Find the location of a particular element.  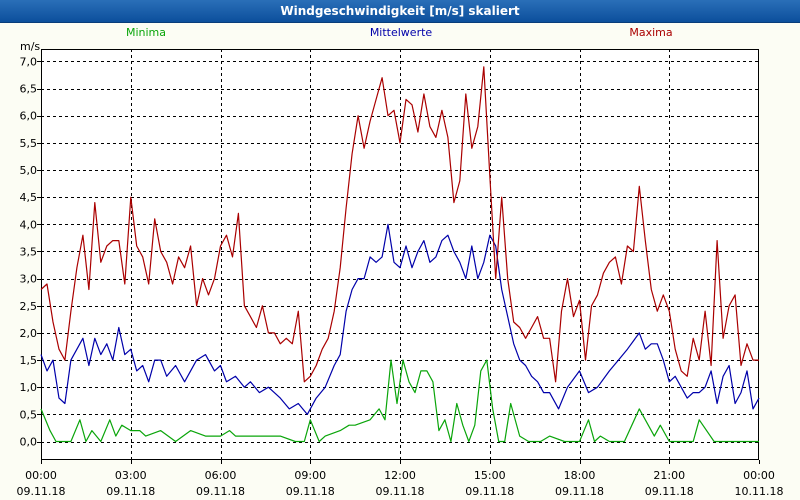

x-tick-time-label: 03:00 is located at coordinates (131, 475).